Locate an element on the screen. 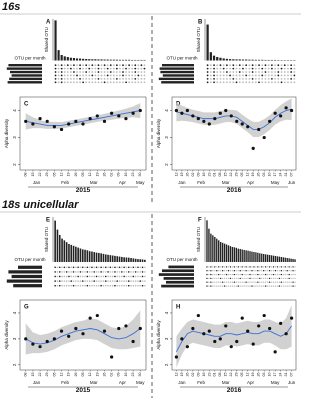  x-tick-label: 10 is located at coordinates (270, 375).